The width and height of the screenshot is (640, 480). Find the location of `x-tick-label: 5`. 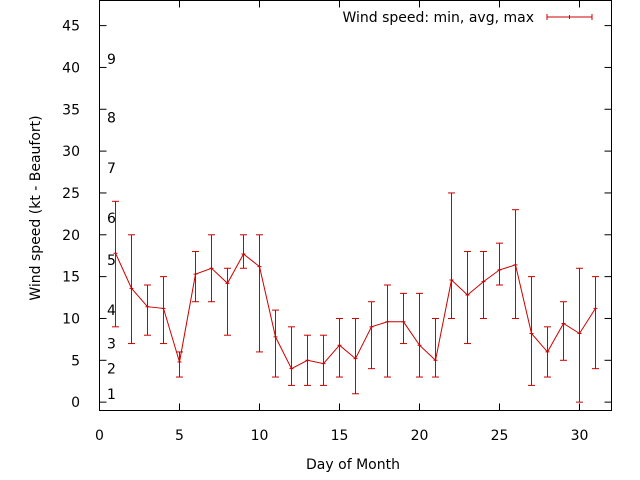

x-tick-label: 5 is located at coordinates (179, 436).